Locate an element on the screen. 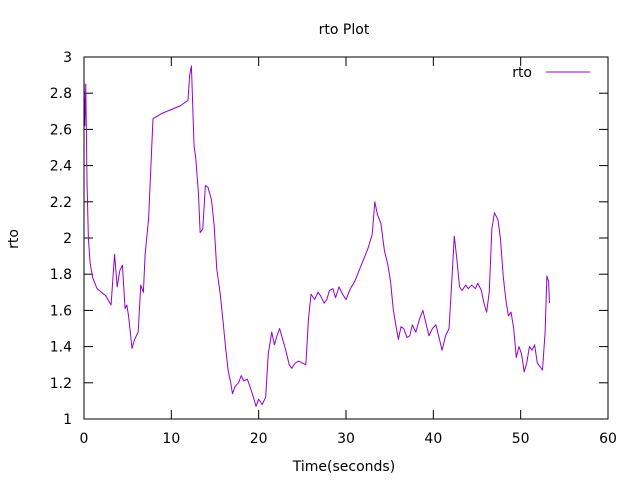  legend: rto is located at coordinates (551, 73).